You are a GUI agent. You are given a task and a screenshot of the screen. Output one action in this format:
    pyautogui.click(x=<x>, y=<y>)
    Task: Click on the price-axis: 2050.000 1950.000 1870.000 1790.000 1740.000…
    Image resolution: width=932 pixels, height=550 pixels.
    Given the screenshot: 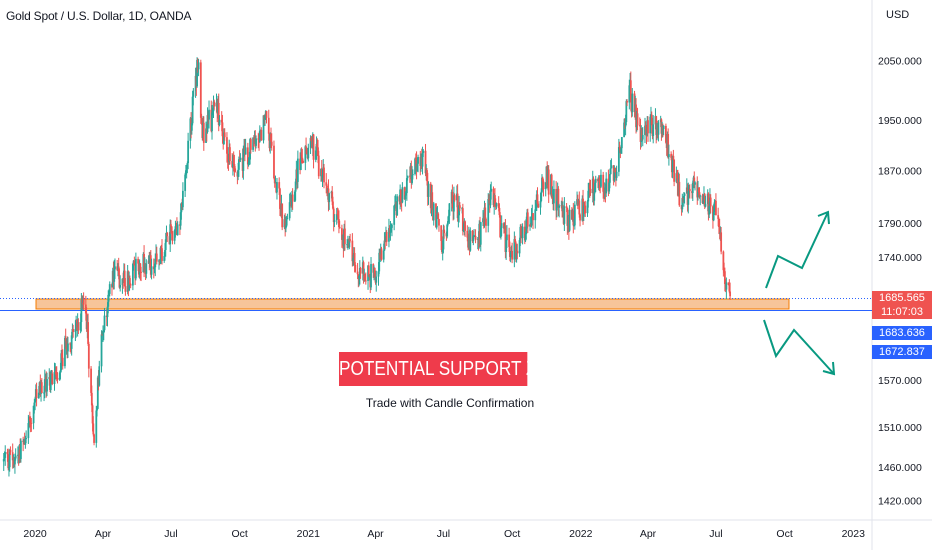 What is the action you would take?
    pyautogui.click(x=900, y=281)
    